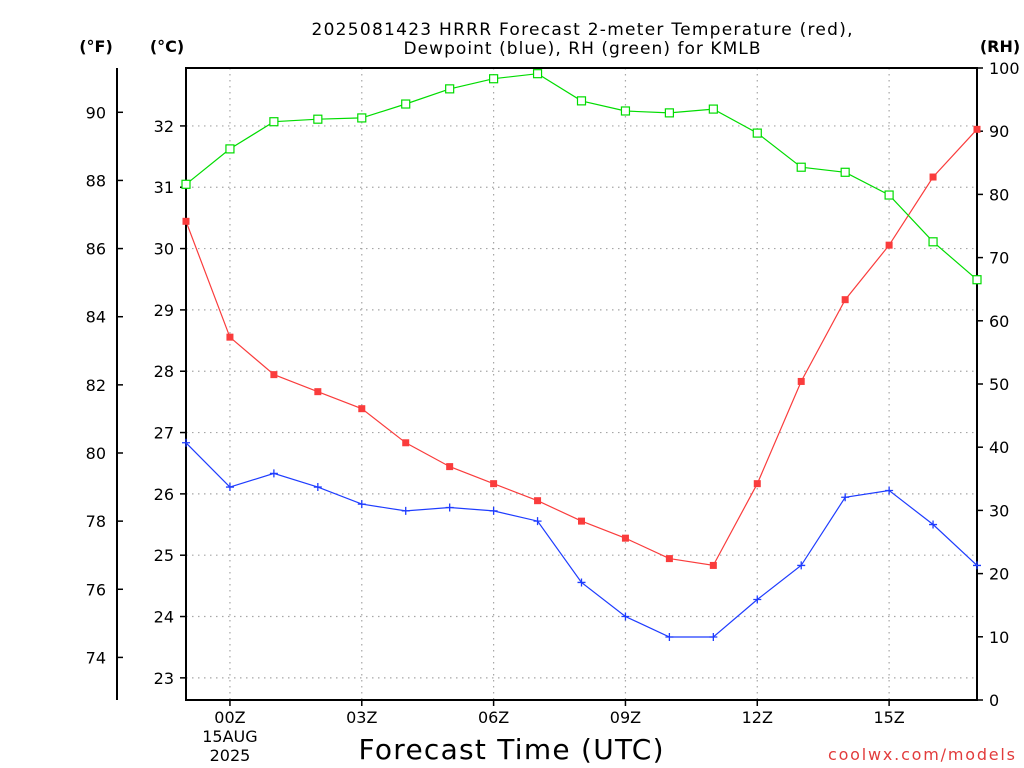 This screenshot has width=1024, height=768. Describe the element at coordinates (888, 717) in the screenshot. I see `x-tick-label: 15Z` at that location.